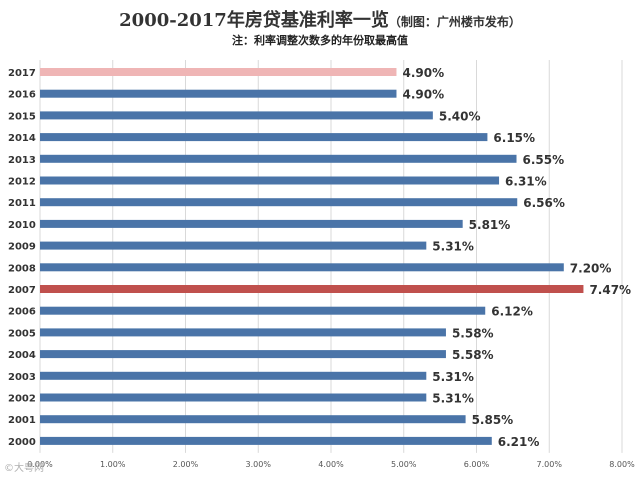  I want to click on y-category-label: 2007, so click(22, 290).